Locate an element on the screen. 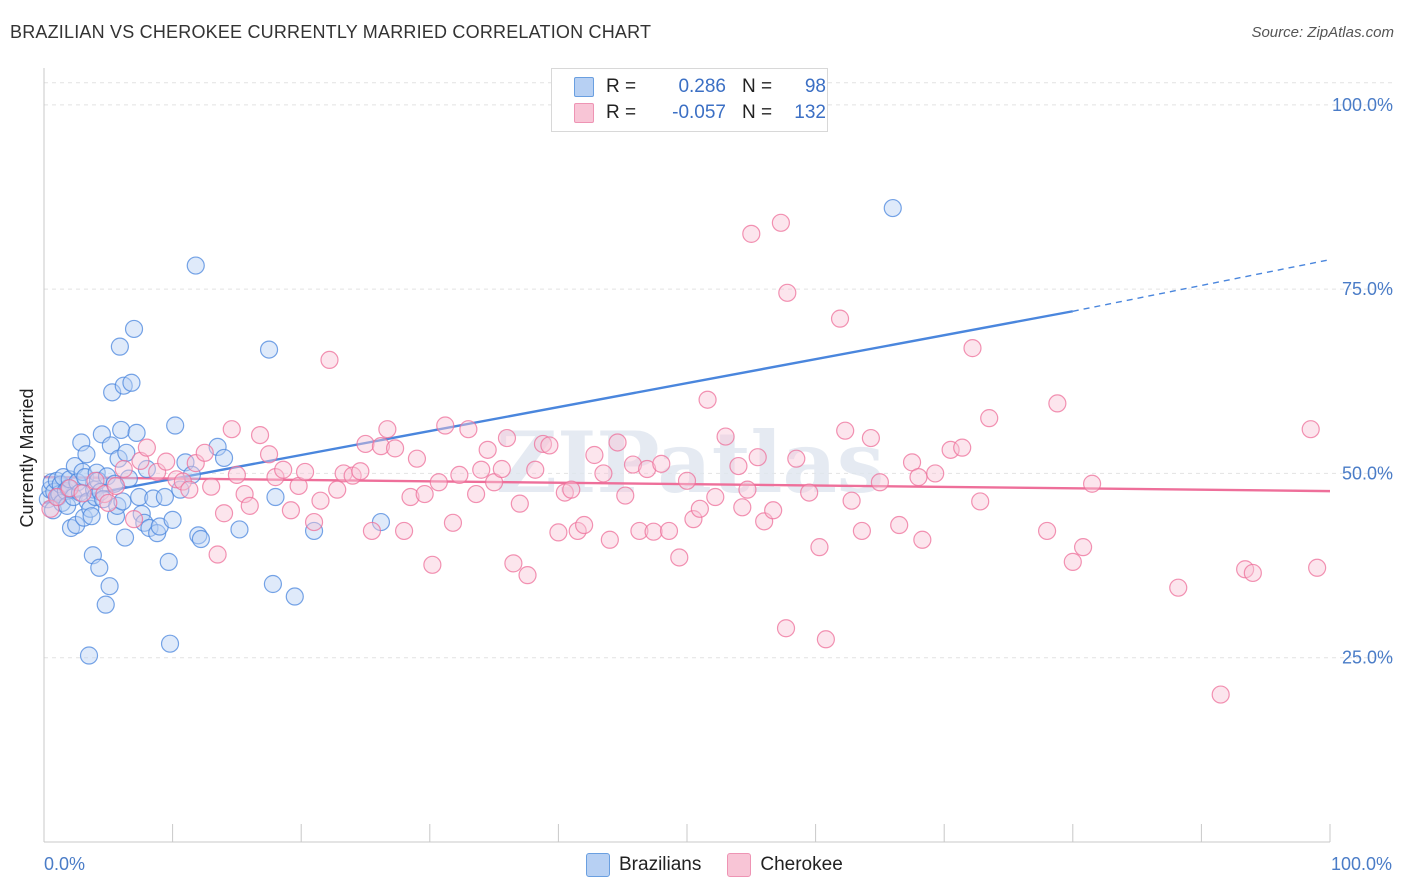 This screenshot has width=1406, height=892. legend-n-value: 98 is located at coordinates (815, 86).